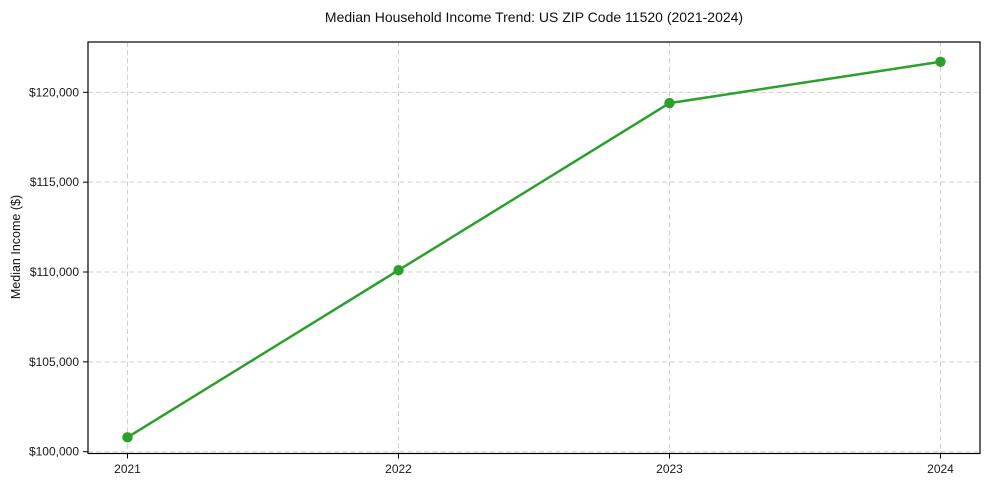 This screenshot has width=989, height=490. Describe the element at coordinates (940, 61) in the screenshot. I see `data-point-2024` at that location.